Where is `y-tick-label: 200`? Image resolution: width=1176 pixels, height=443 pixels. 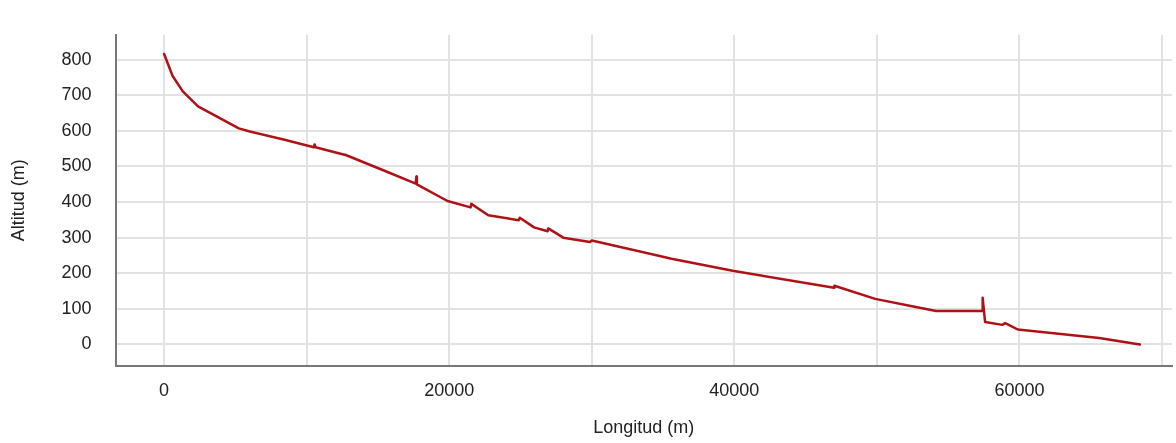
y-tick-label: 200 is located at coordinates (76, 272).